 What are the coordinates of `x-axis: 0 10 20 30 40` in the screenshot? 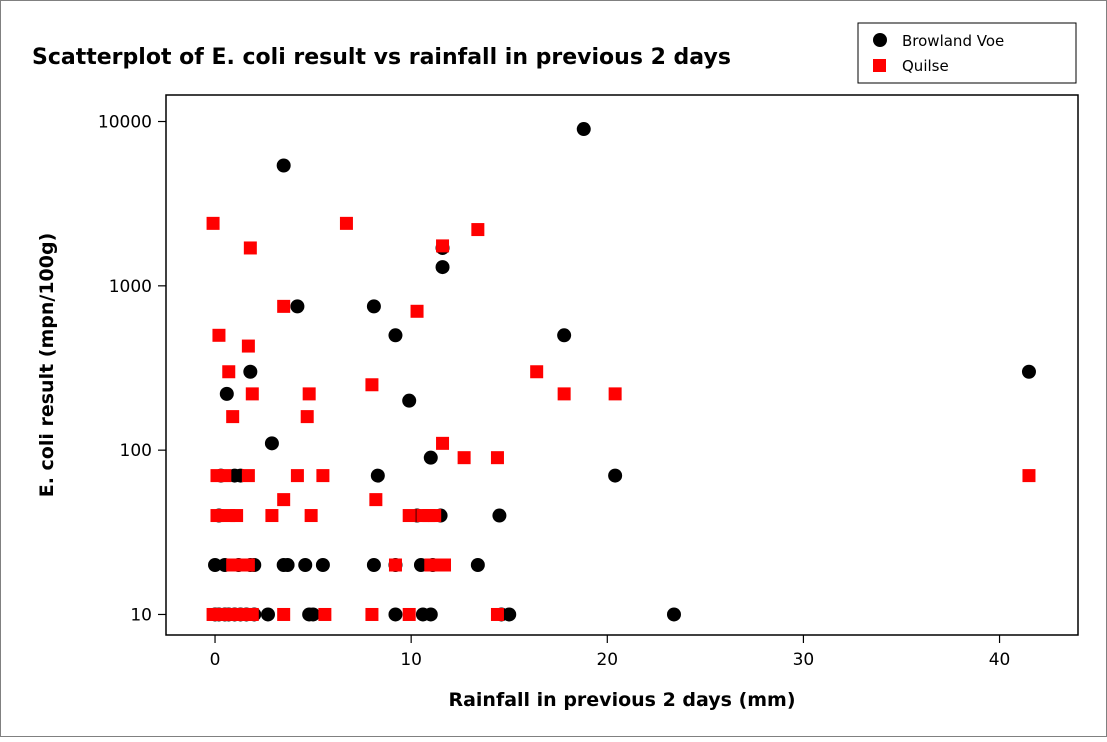 It's located at (610, 652).